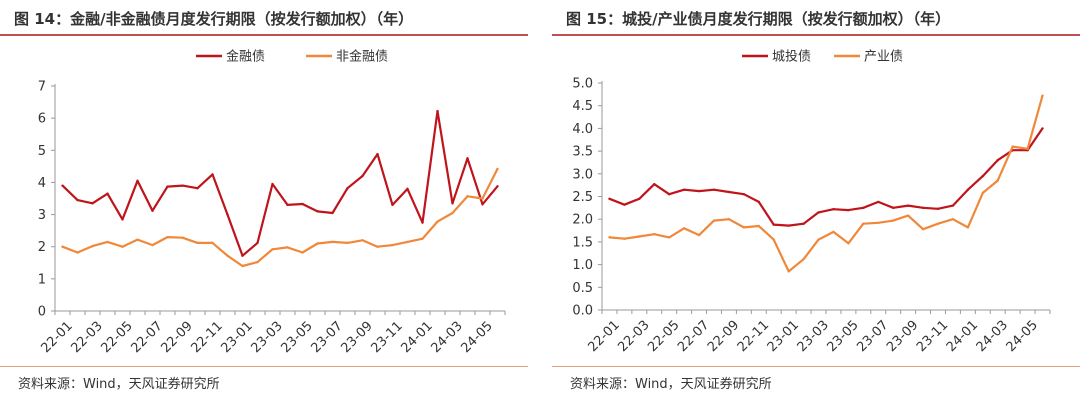 The width and height of the screenshot is (1080, 403). Describe the element at coordinates (42, 119) in the screenshot. I see `y-tick-label: 6` at that location.